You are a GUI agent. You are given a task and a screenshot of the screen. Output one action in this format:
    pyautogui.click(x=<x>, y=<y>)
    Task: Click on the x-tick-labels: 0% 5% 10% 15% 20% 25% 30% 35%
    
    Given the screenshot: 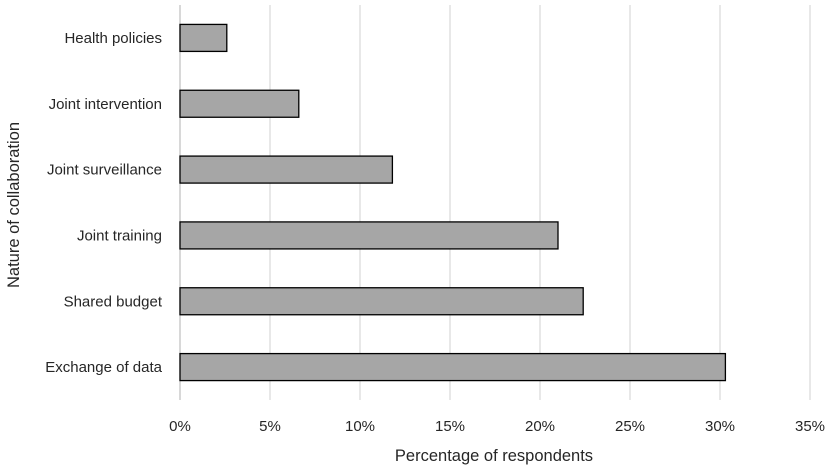 What is the action you would take?
    pyautogui.click(x=497, y=426)
    